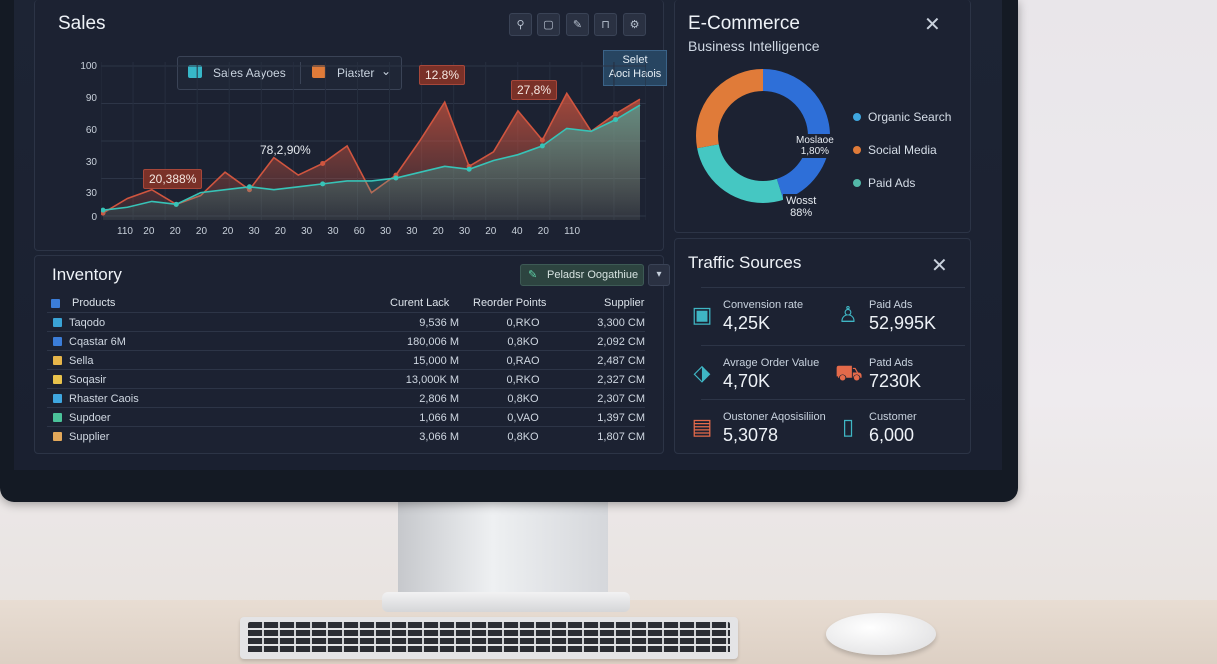 The image size is (1217, 664). I want to click on current-lack: 1,066 M, so click(439, 418).